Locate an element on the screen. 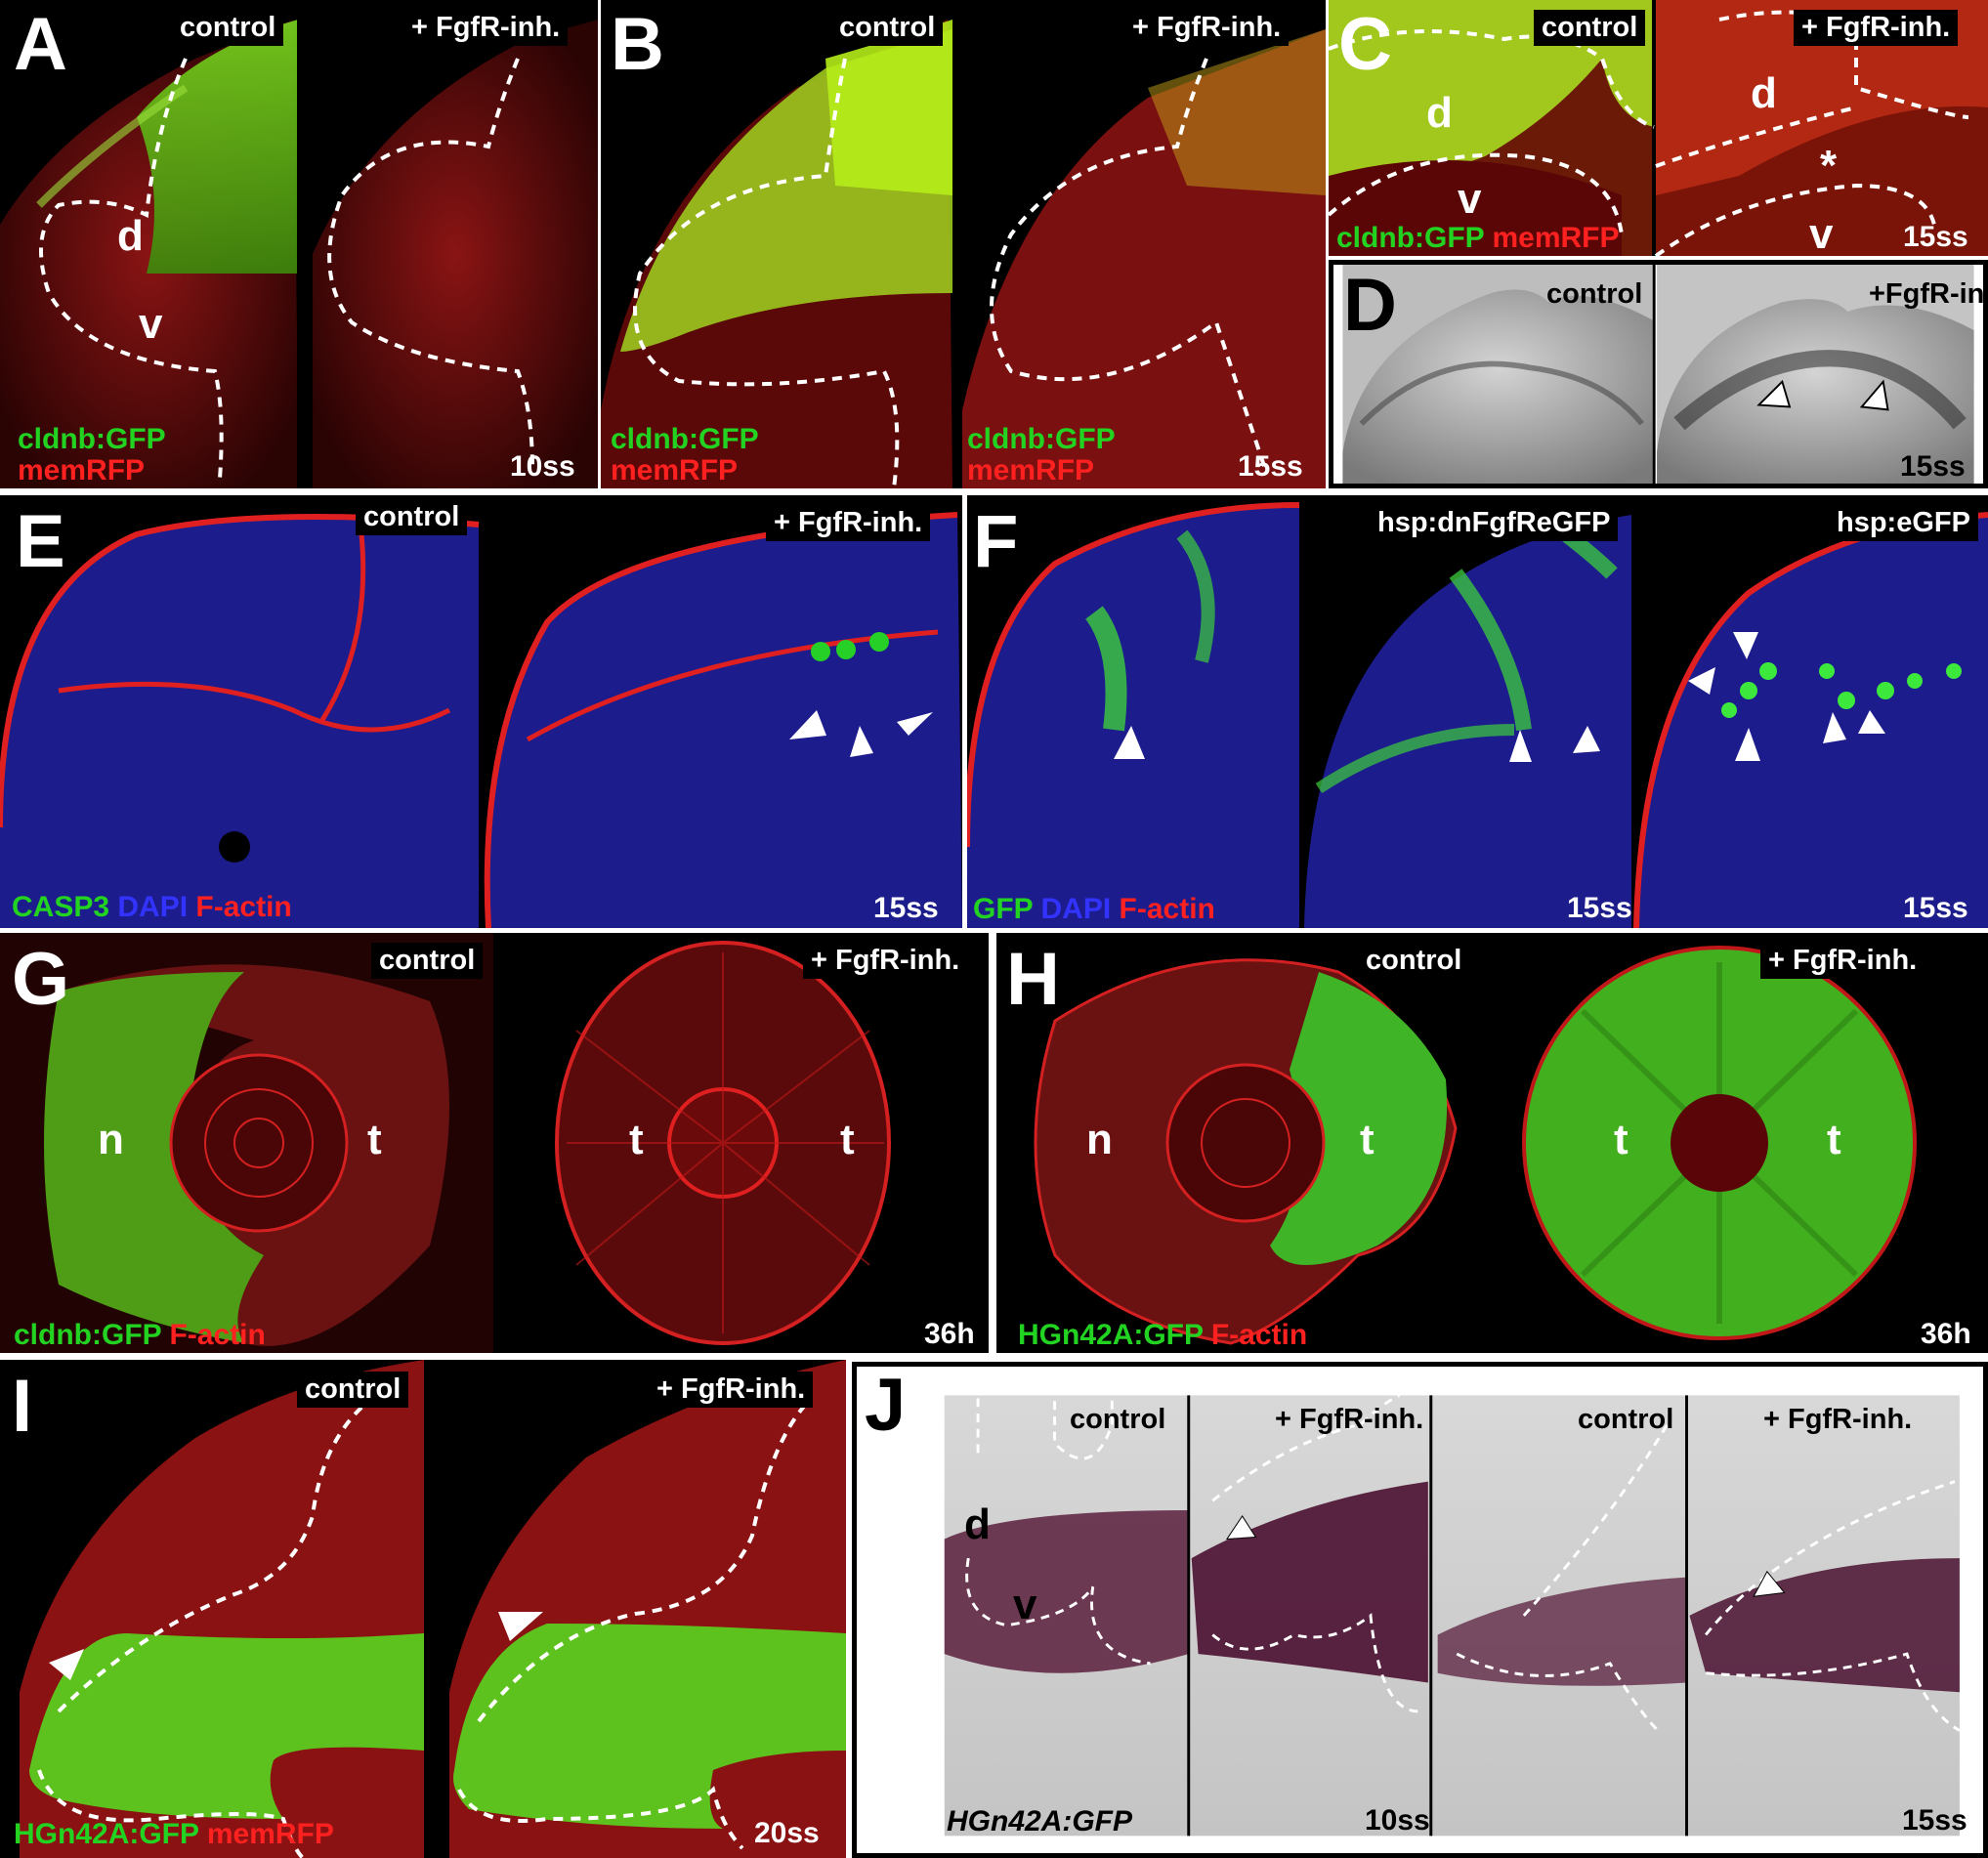 The height and width of the screenshot is (1858, 1988). legend: HGn42A:GFP is located at coordinates (1039, 1821).